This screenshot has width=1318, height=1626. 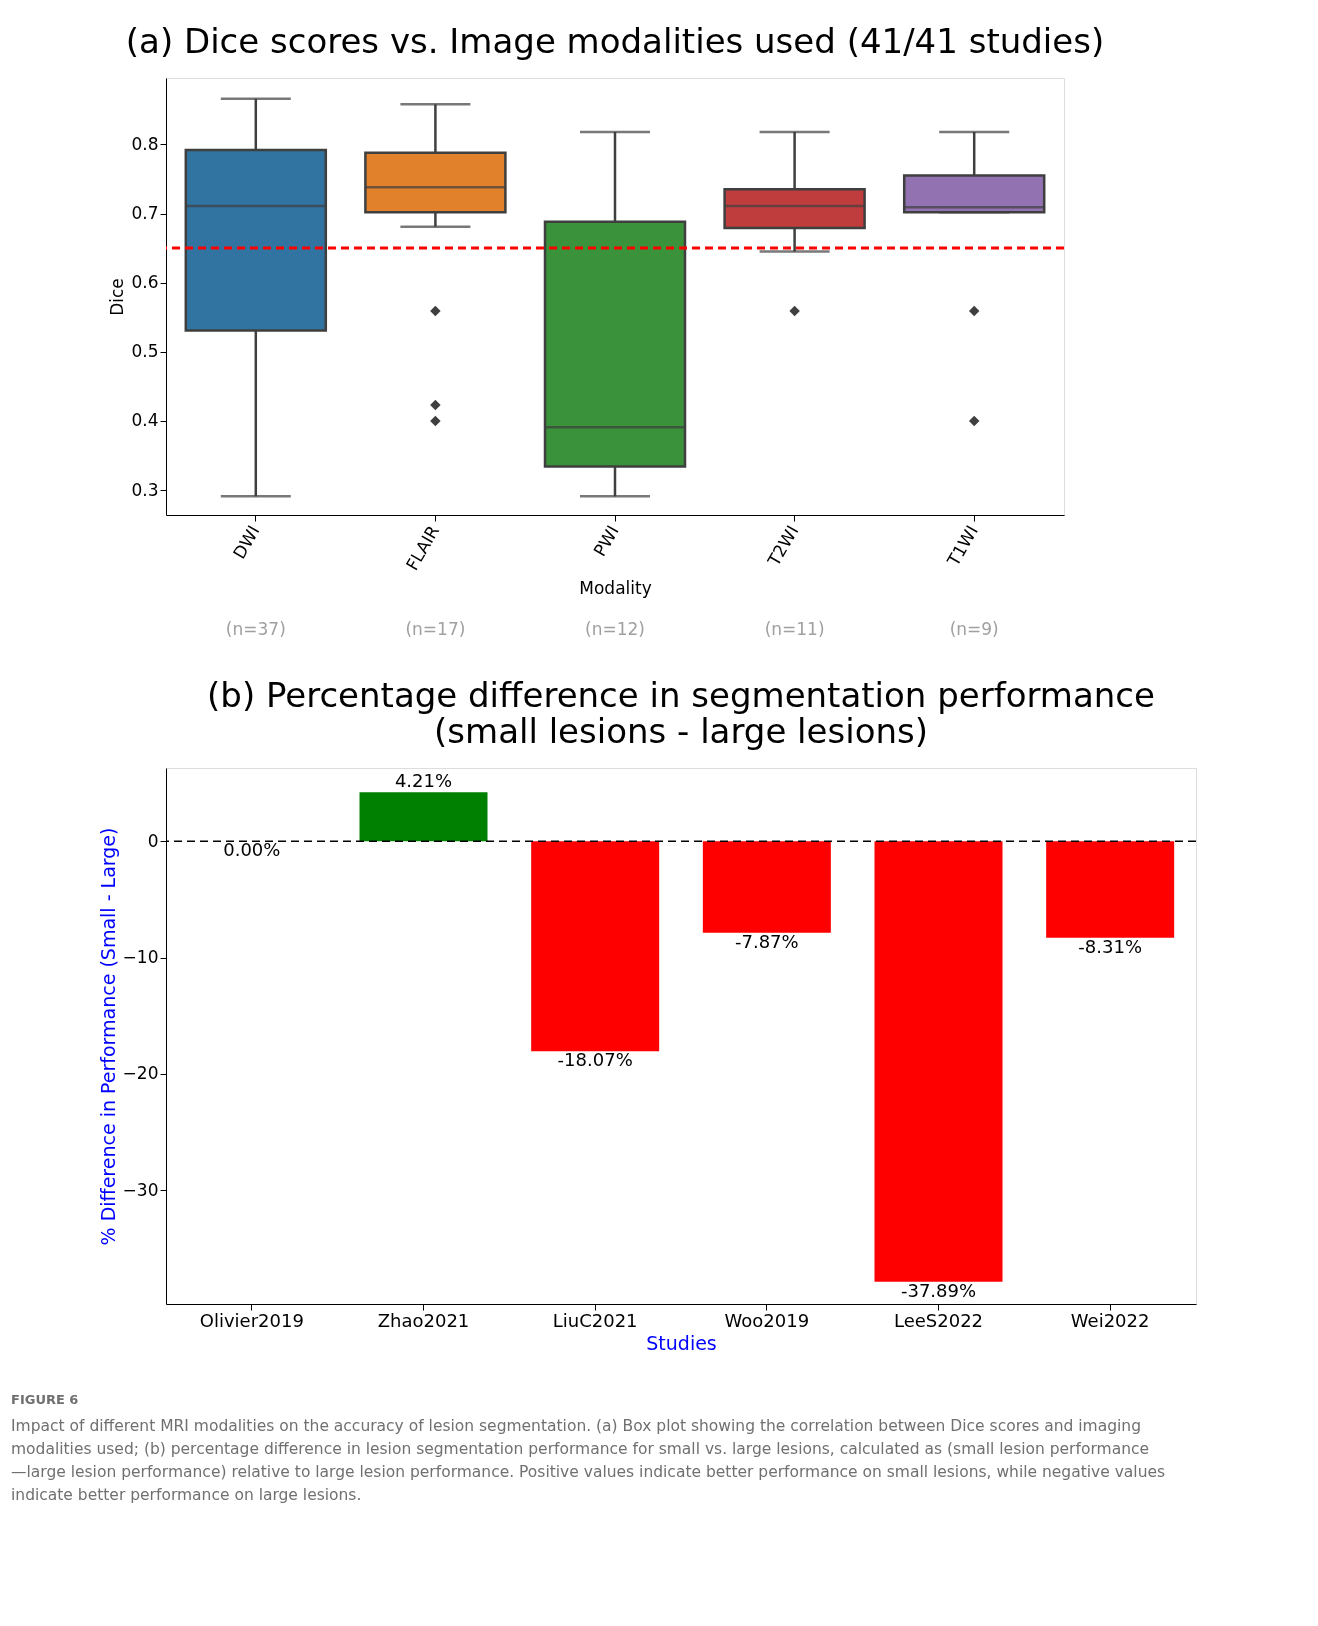 I want to click on data-label: -7.87%, so click(x=766, y=941).